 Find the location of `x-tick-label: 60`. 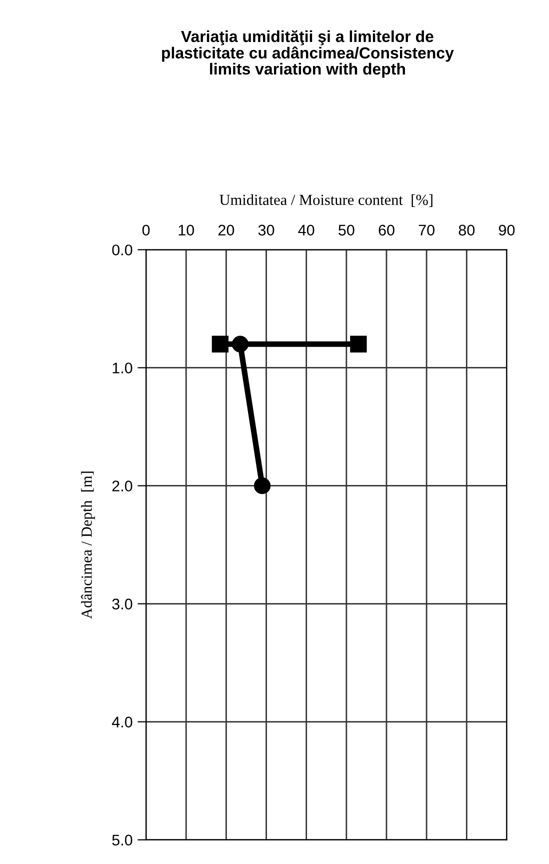

x-tick-label: 60 is located at coordinates (386, 230).